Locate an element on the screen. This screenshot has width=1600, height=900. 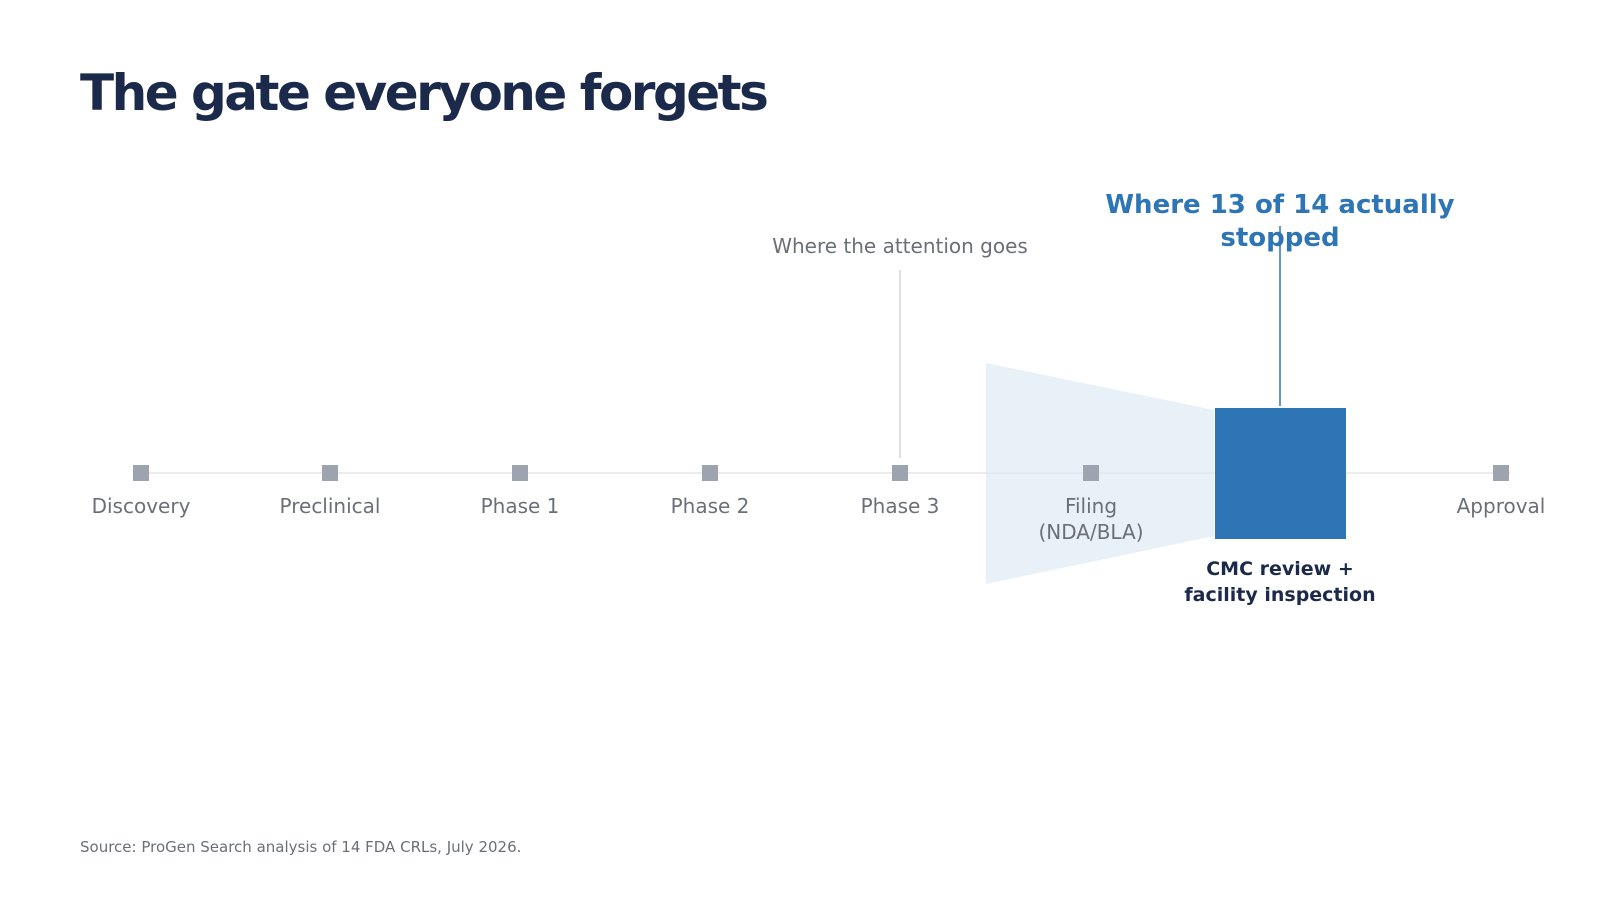
stopped-callout-text-line-1: Where 13 of 14 actually is located at coordinates (1279, 205).